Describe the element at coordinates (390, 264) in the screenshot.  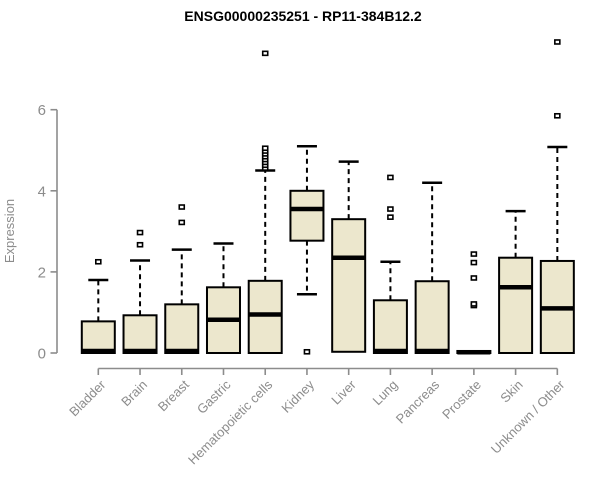
I see `box-lung` at that location.